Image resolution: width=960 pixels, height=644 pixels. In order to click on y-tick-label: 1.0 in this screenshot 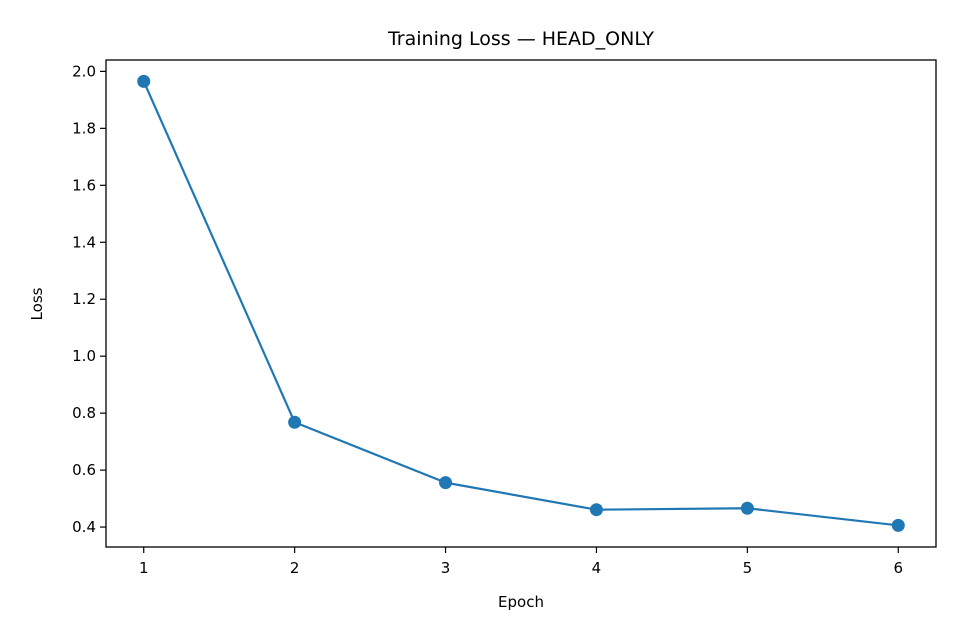, I will do `click(84, 356)`.